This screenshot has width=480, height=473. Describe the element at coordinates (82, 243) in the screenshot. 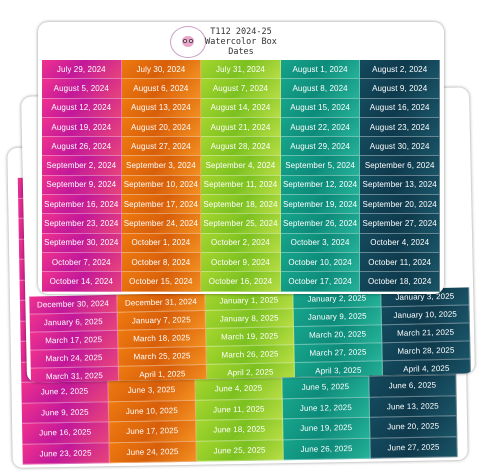

I see `date-sticker: September 30, 2024` at that location.